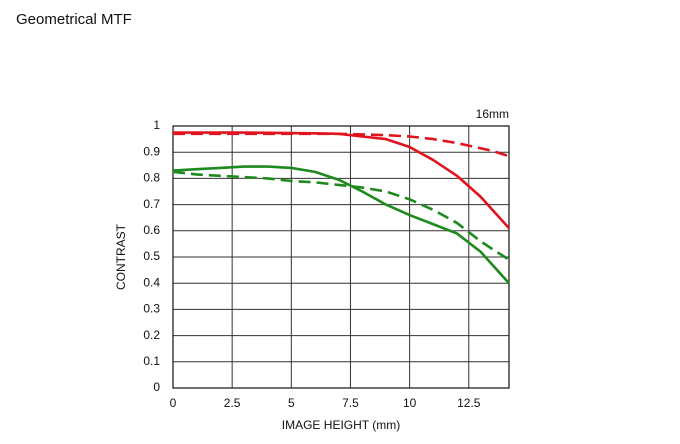  I want to click on y-tick-label: 0.7, so click(151, 204).